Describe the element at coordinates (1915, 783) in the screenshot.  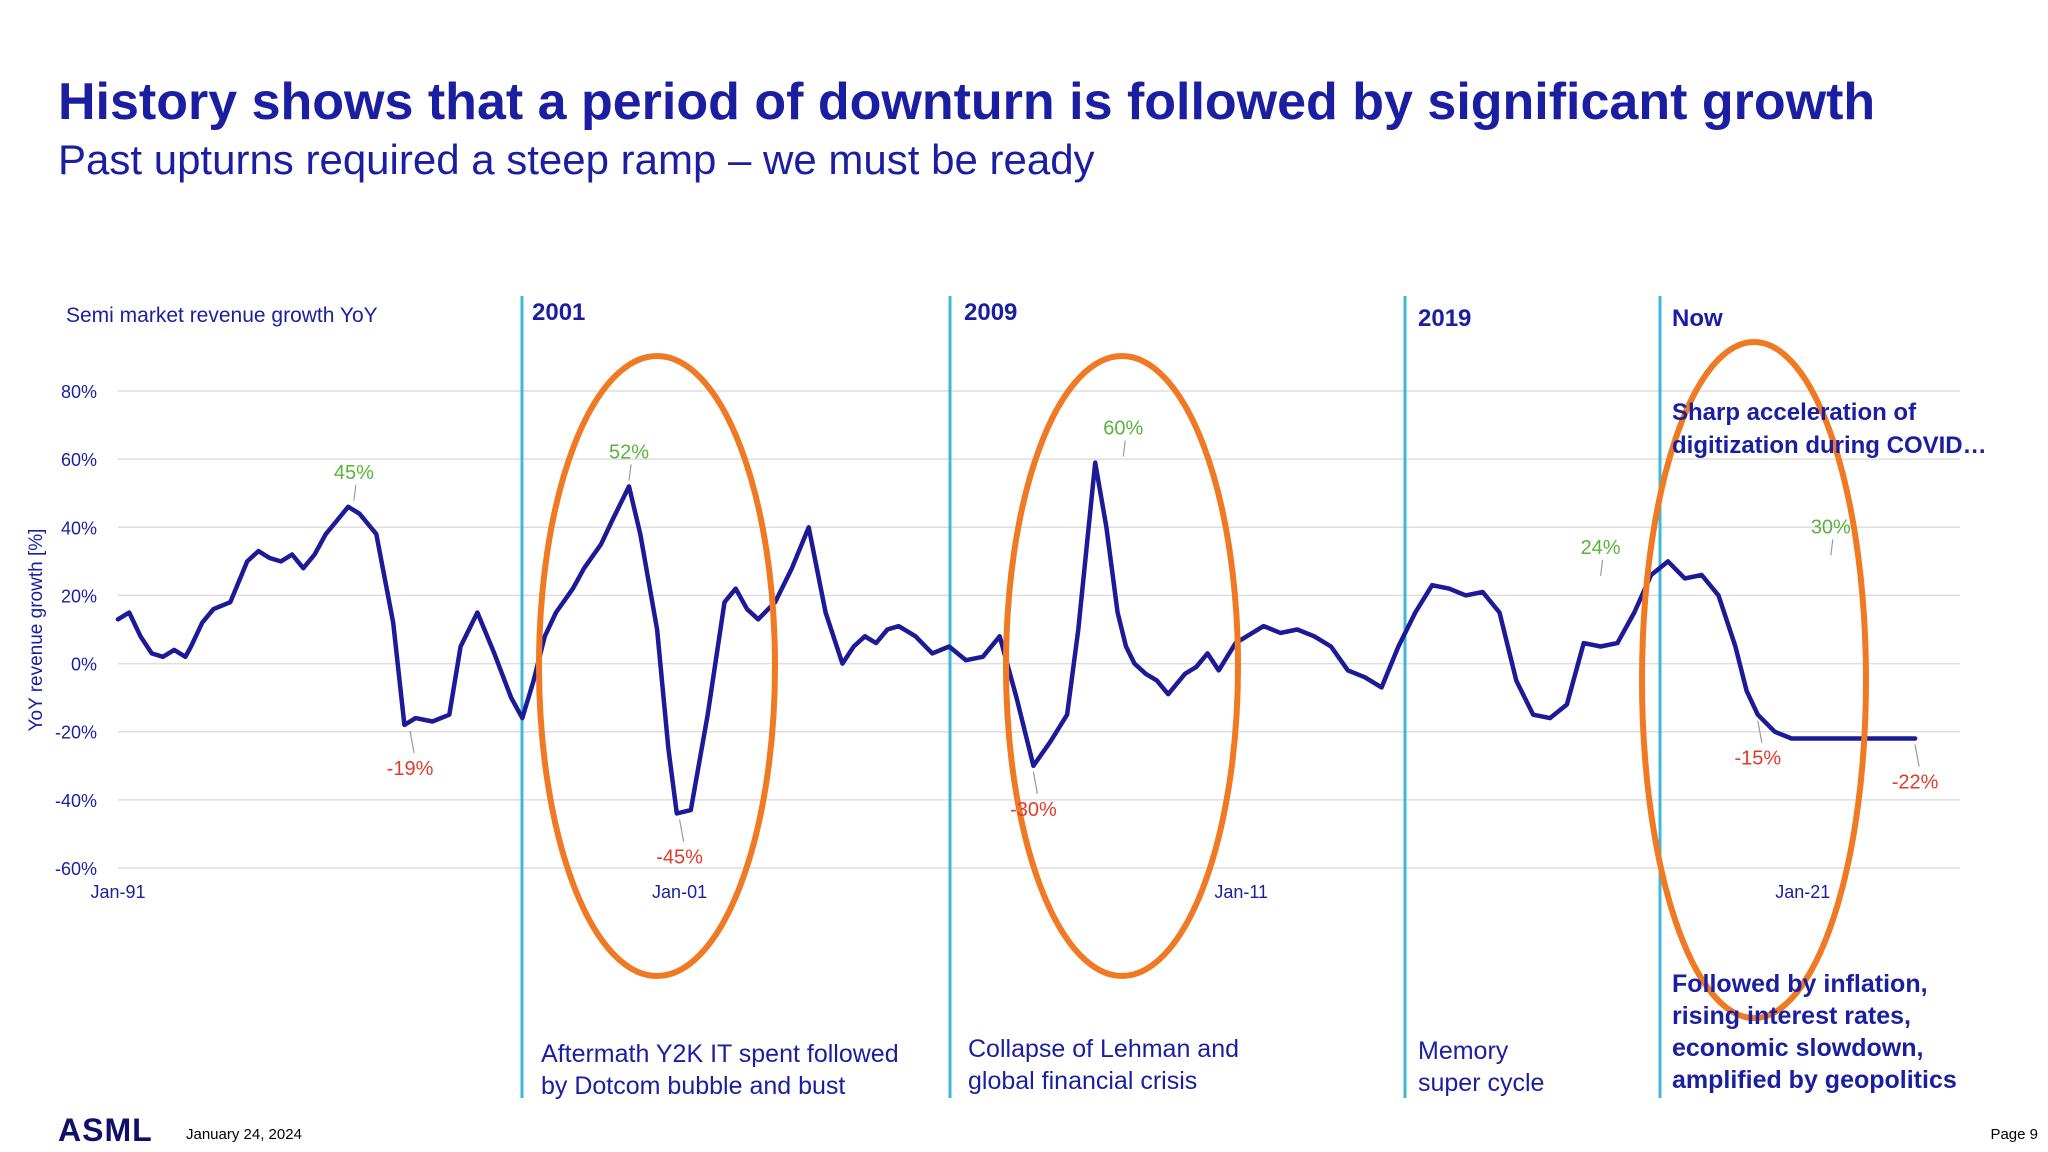
I see `data-label: -22%` at that location.